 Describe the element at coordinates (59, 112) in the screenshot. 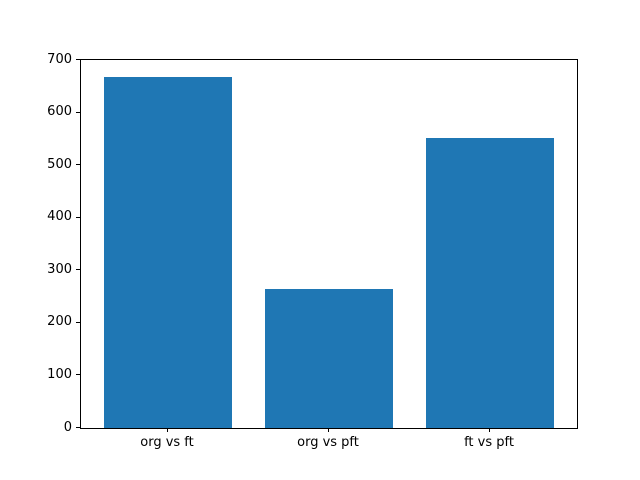

I see `y-tick-label: 600` at that location.